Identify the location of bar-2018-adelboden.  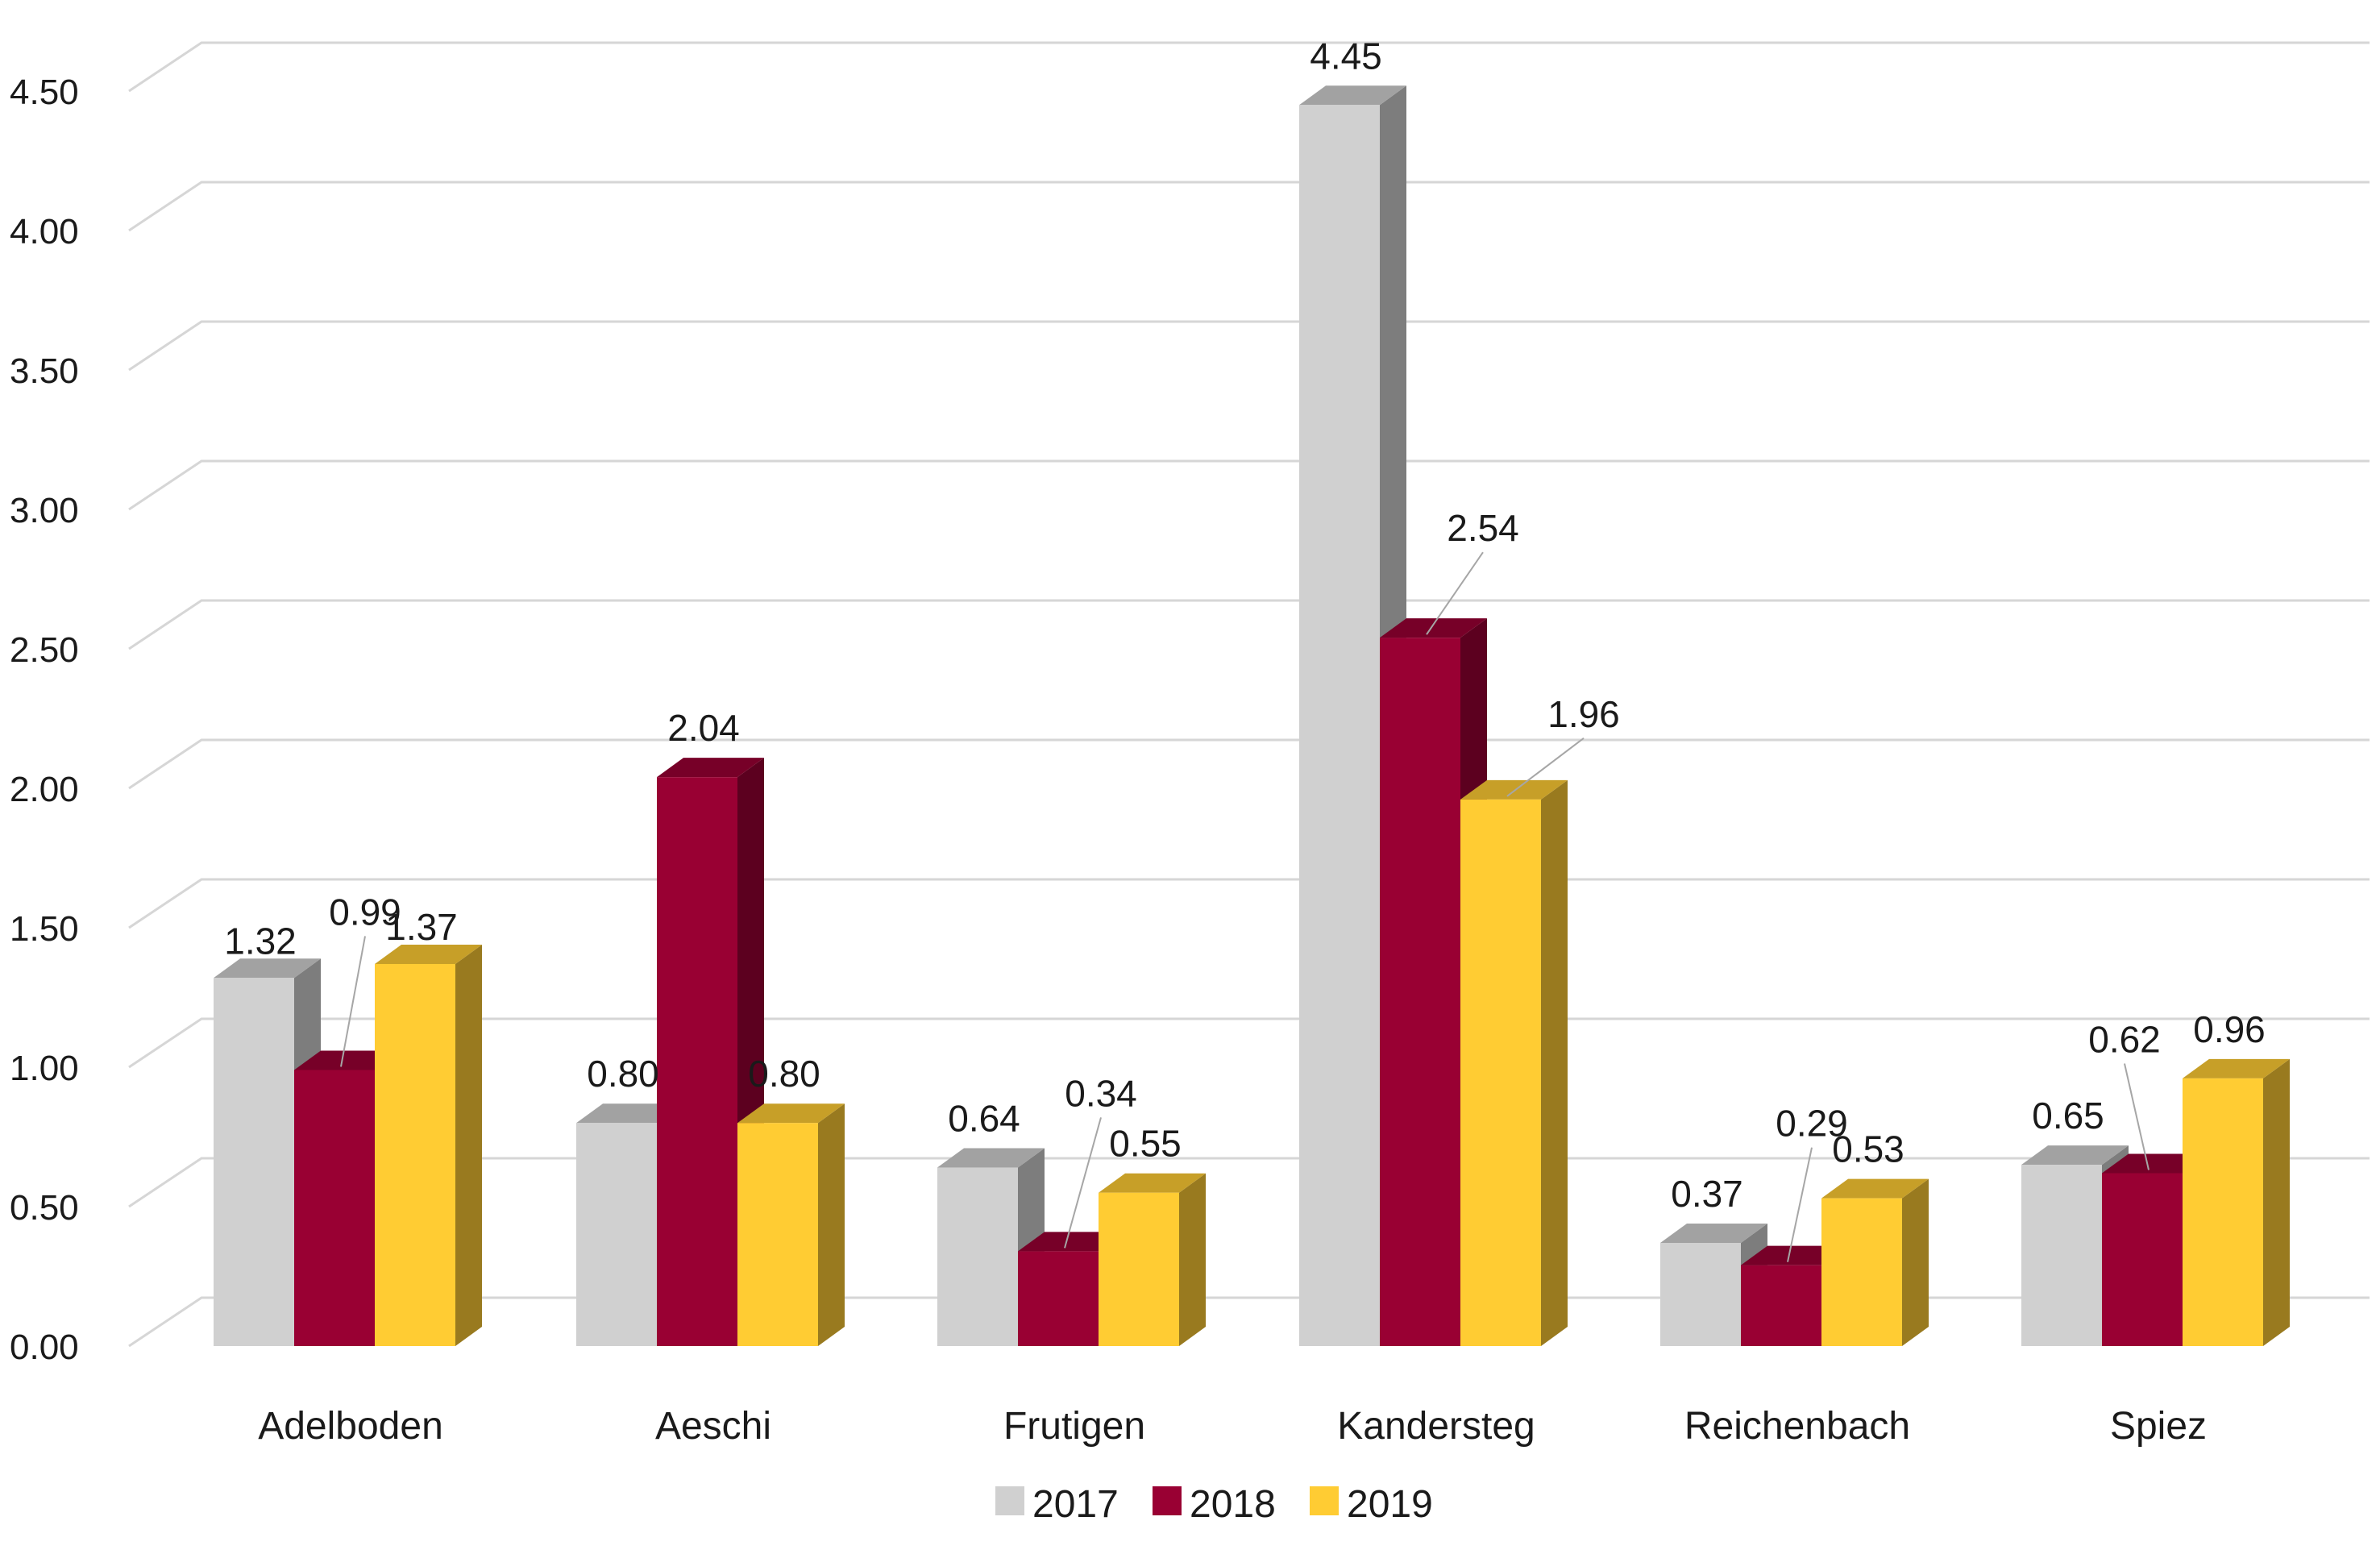
(335, 1208).